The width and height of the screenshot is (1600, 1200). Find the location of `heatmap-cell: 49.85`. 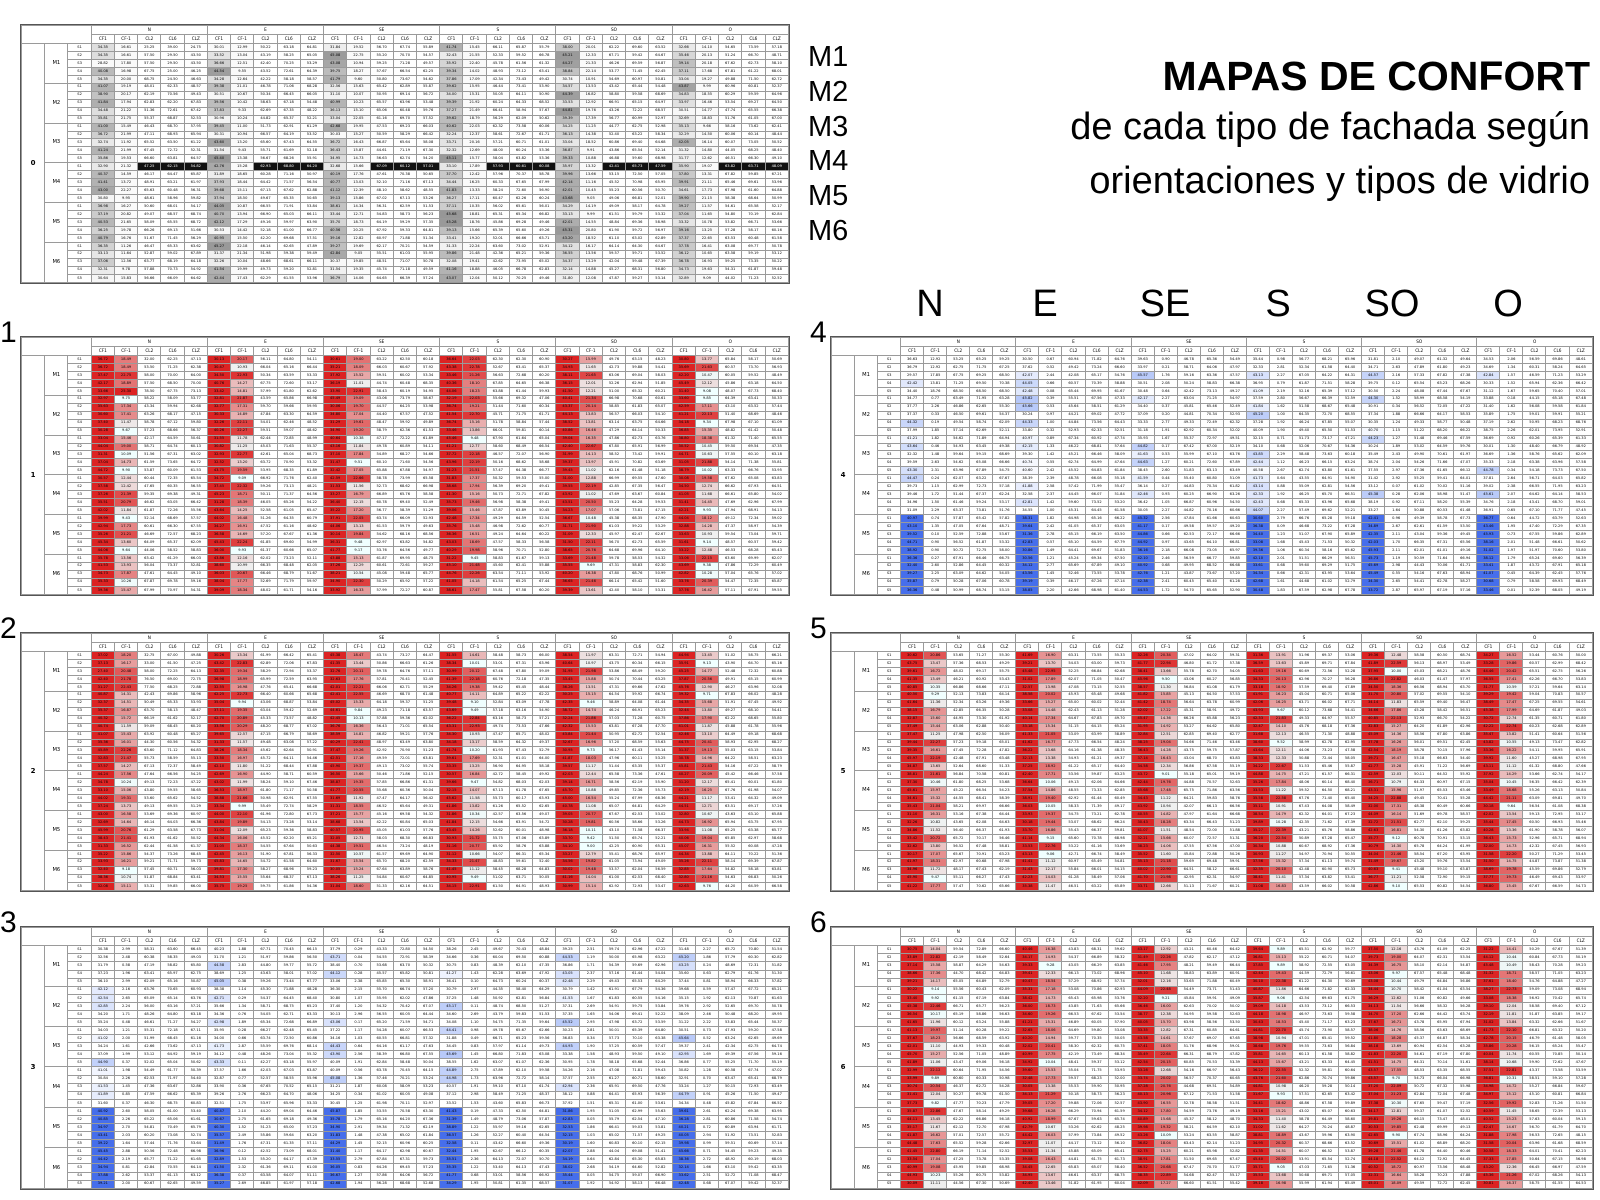

heatmap-cell: 49.85 is located at coordinates (614, 791).